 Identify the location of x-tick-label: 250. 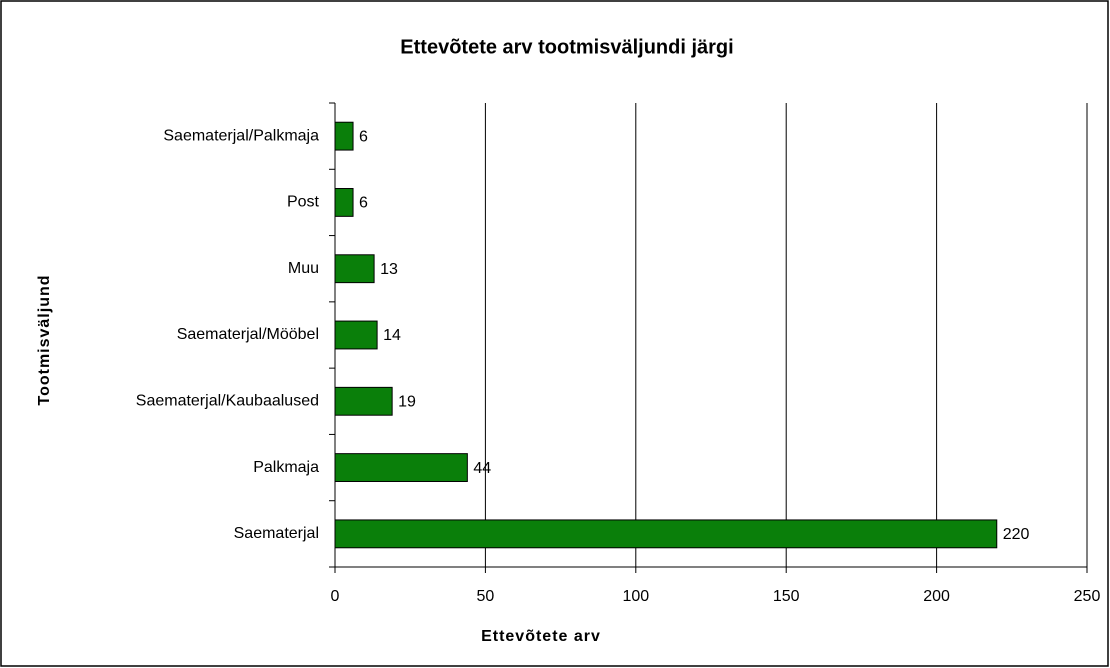
(1087, 596).